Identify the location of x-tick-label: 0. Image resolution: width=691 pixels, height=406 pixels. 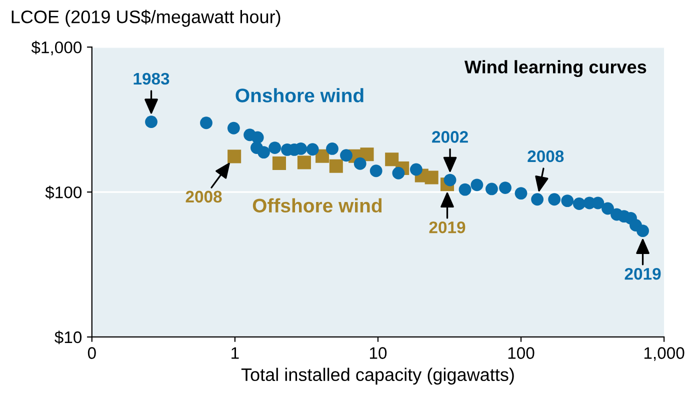
(92, 353).